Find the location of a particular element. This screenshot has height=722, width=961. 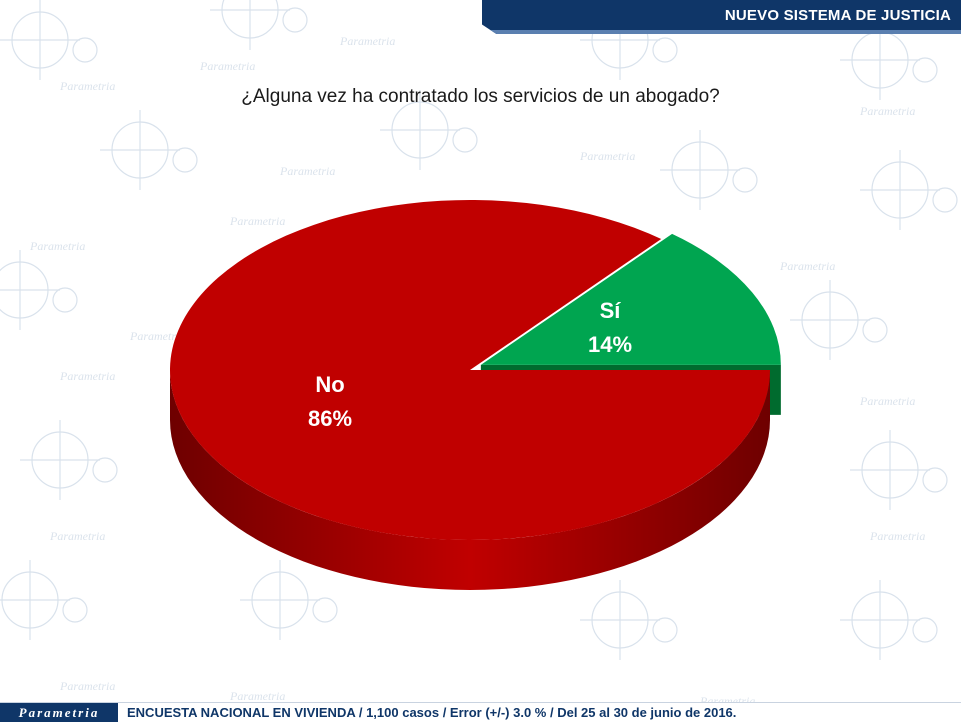

header-bar: NUEVO SISTEMA DE JUSTICIA is located at coordinates (721, 17).